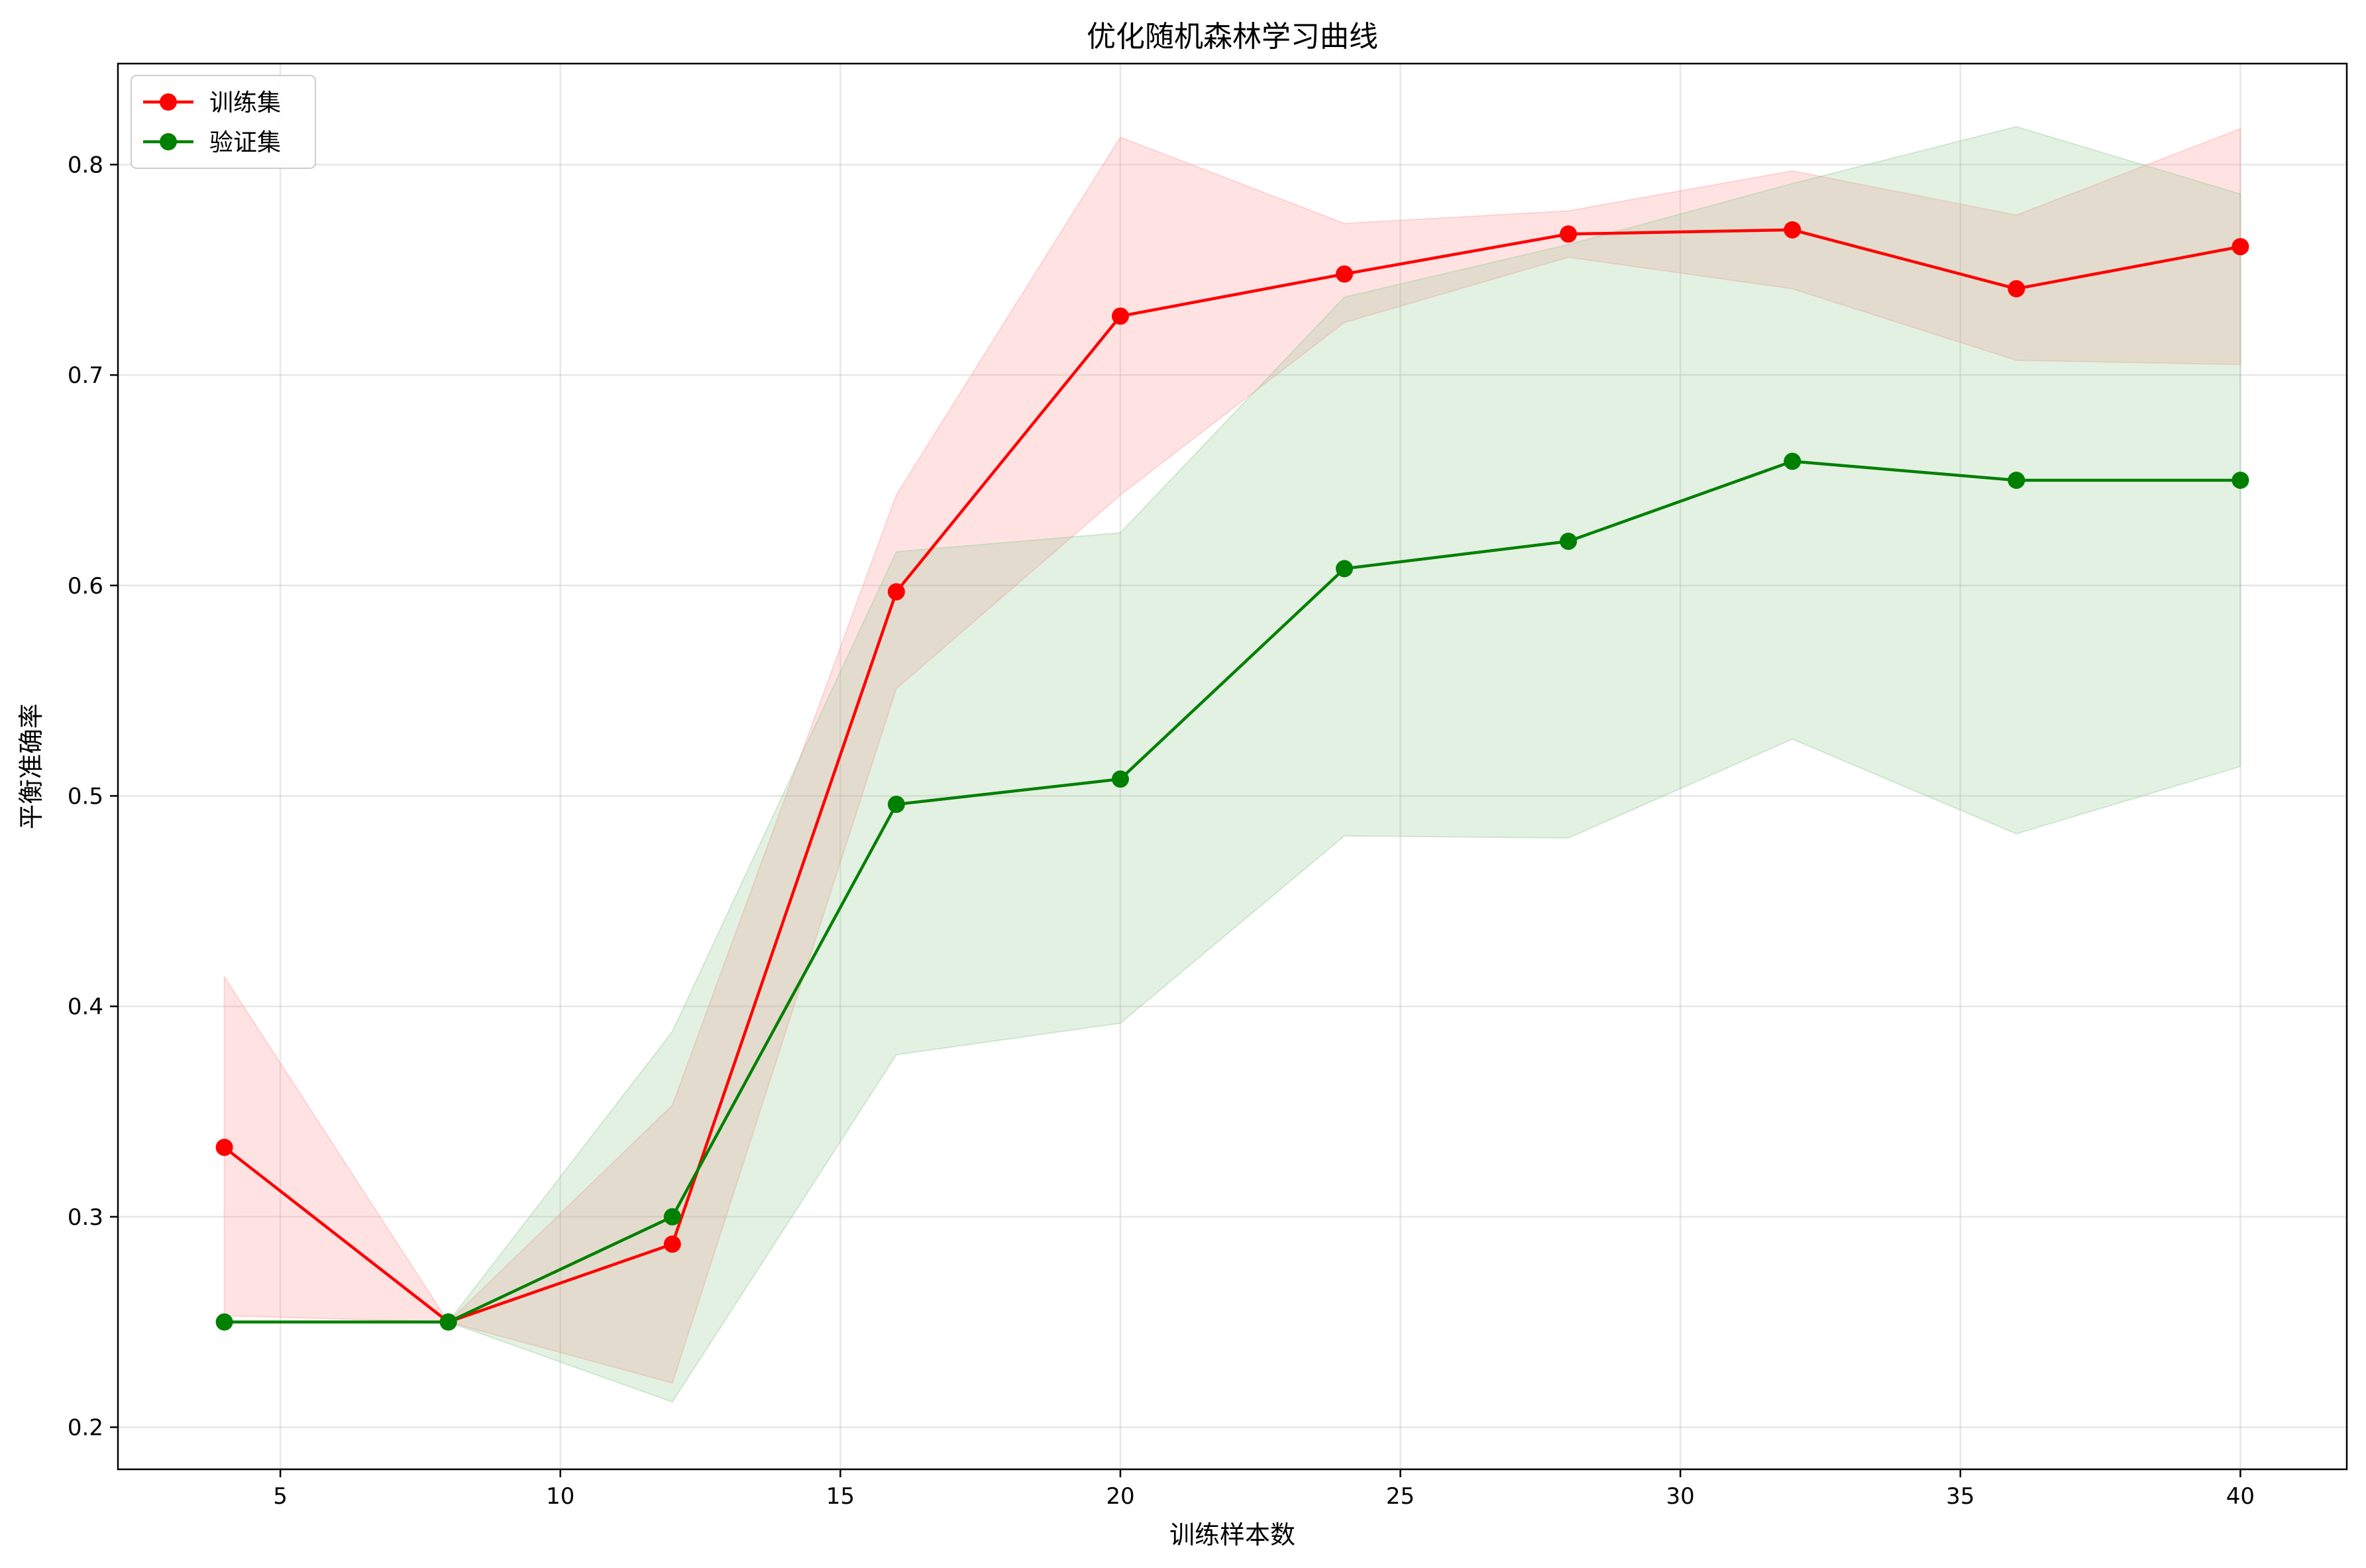 Image resolution: width=2366 pixels, height=1568 pixels. I want to click on y-tick-label: 0.4, so click(85, 1007).